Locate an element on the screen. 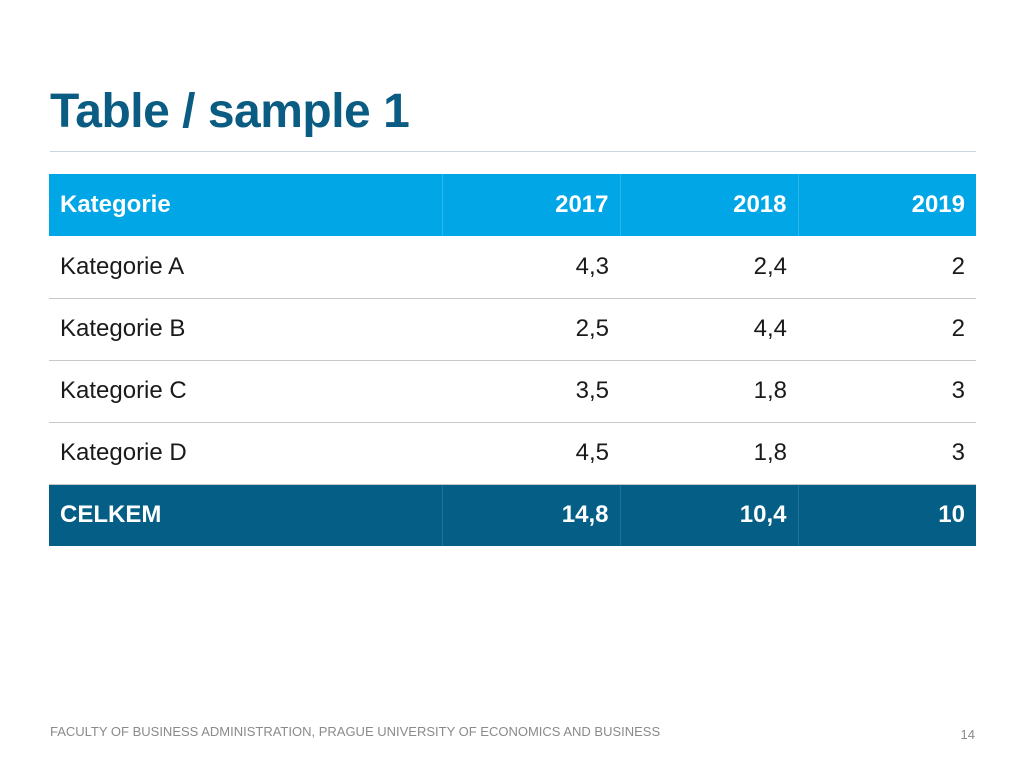 The image size is (1024, 768). table-row: Kategorie A 4,3 2,4 2 is located at coordinates (512, 267).